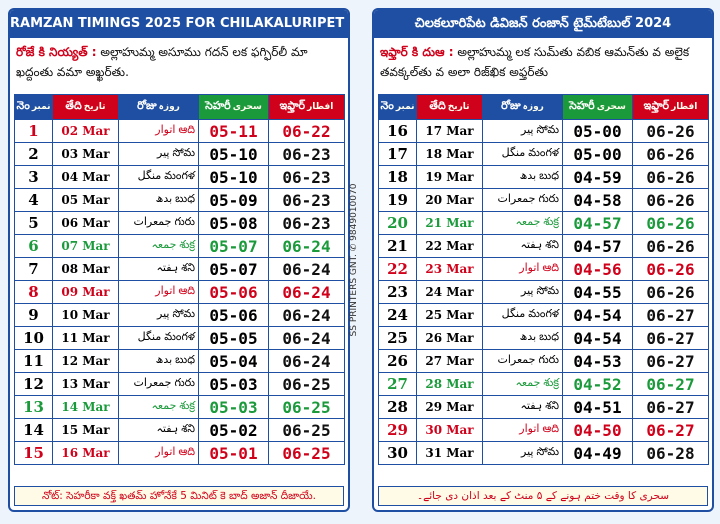  Describe the element at coordinates (597, 200) in the screenshot. I see `sehri: 04-58` at that location.